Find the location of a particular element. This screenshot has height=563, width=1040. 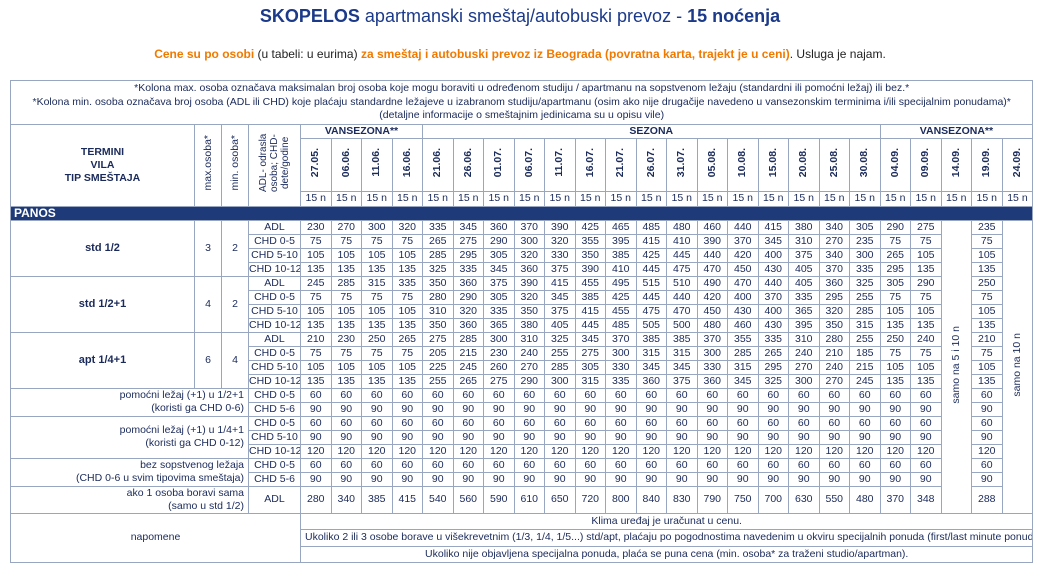

price-cell: 230 is located at coordinates (499, 353).